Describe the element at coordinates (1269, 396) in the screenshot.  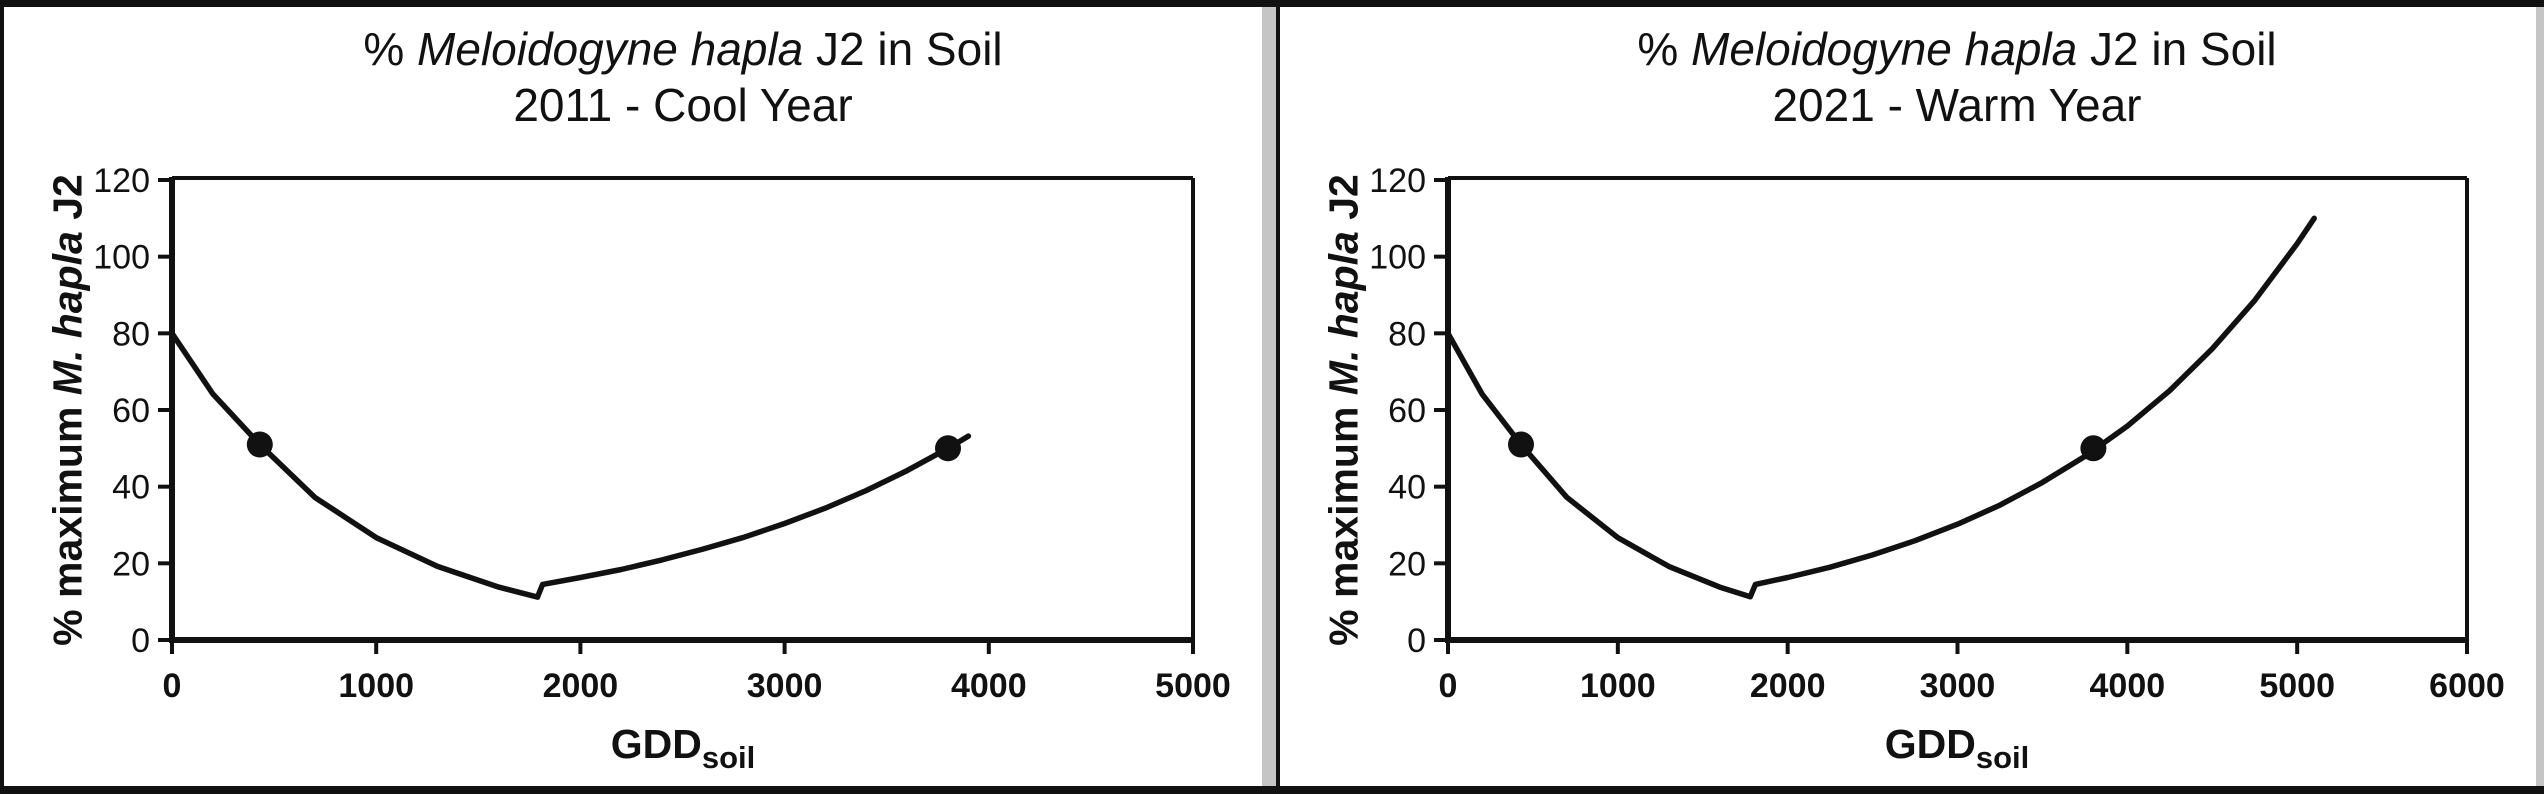
I see `panel-divider` at that location.